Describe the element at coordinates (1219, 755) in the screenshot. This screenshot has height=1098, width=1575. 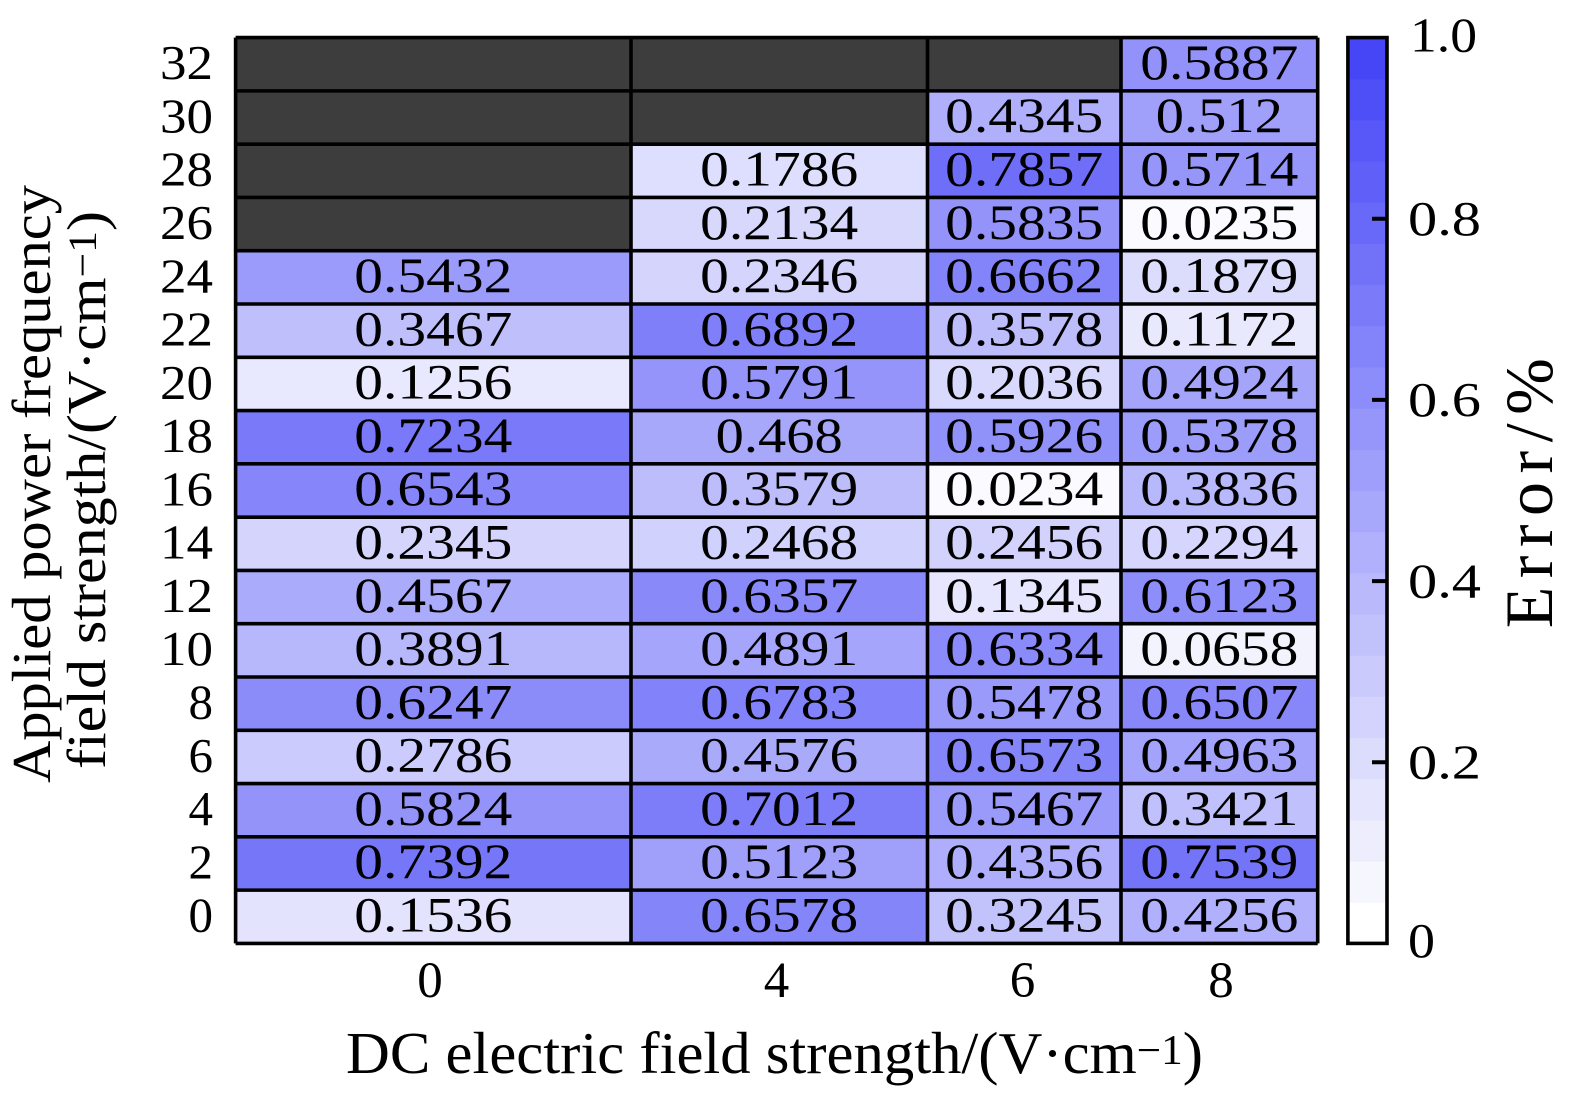
I see `svg-text: 0.4963` at that location.